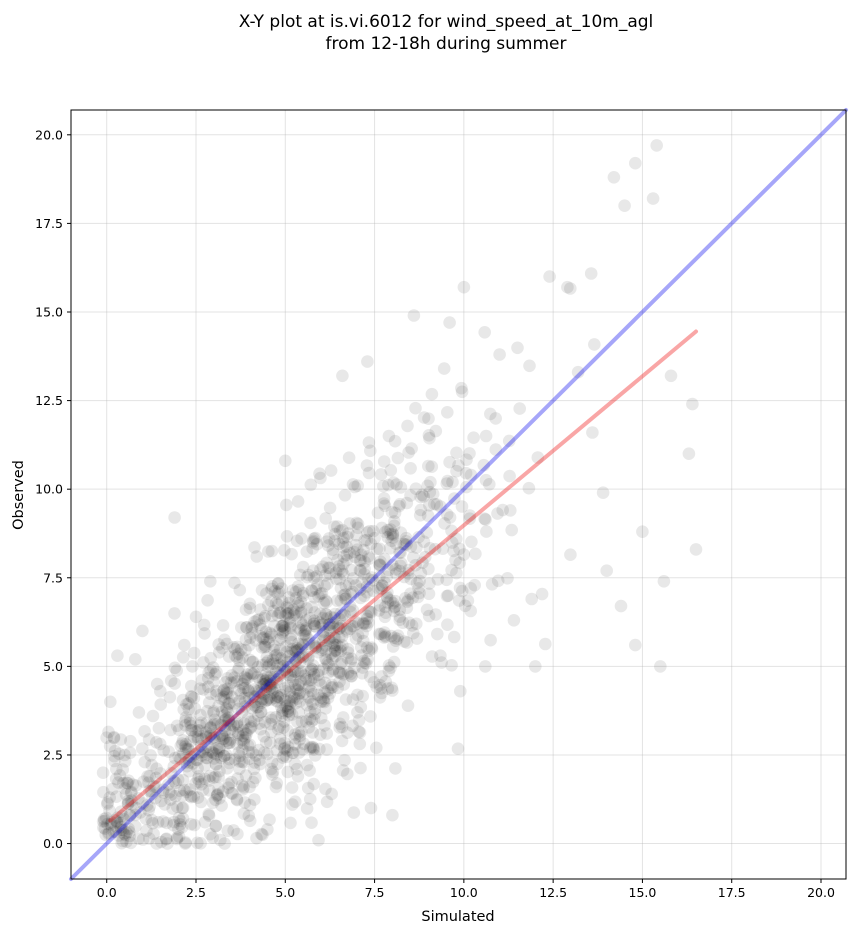 This screenshot has width=856, height=934. I want to click on x-tick-label: 5.0, so click(285, 892).